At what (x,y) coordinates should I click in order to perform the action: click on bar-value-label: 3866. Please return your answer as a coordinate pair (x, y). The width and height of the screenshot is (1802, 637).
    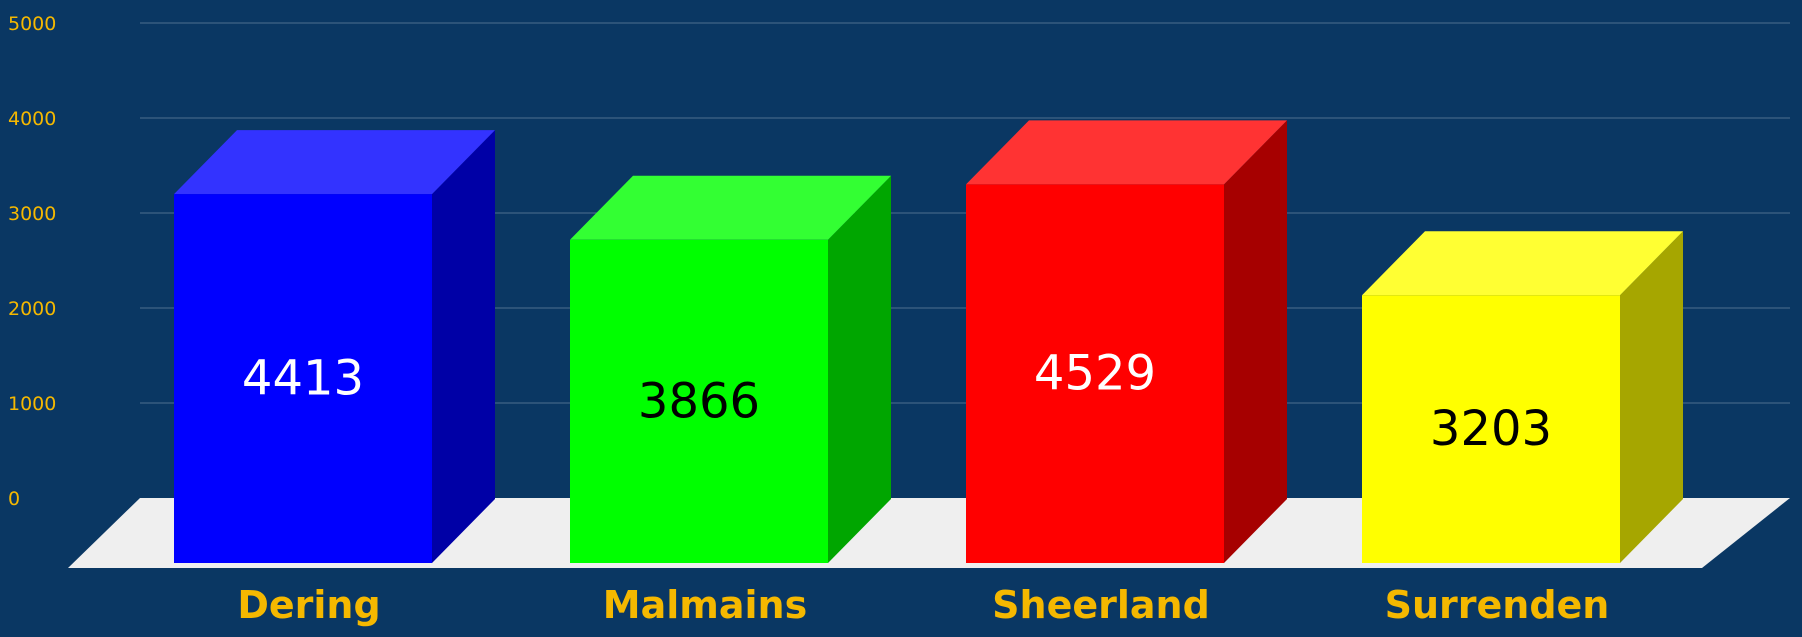
    Looking at the image, I should click on (699, 401).